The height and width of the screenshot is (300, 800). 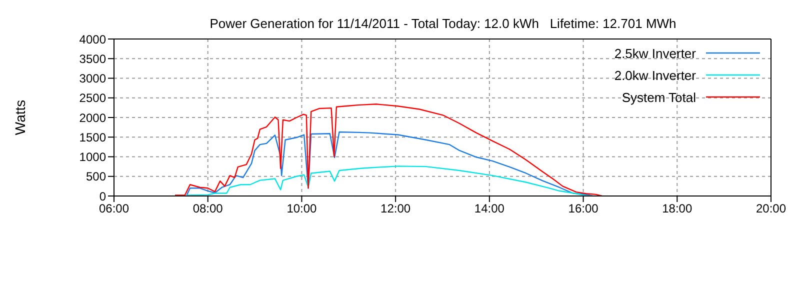 What do you see at coordinates (92, 137) in the screenshot?
I see `y-tick-label: 1500` at bounding box center [92, 137].